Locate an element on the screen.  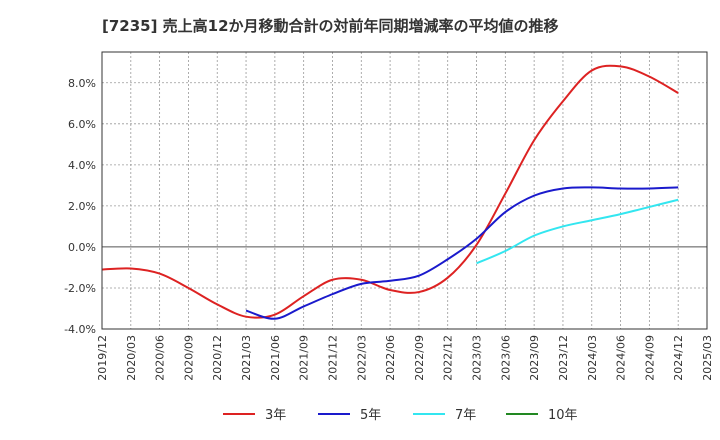
x-tick-label: 2020/12 is located at coordinates (217, 358).